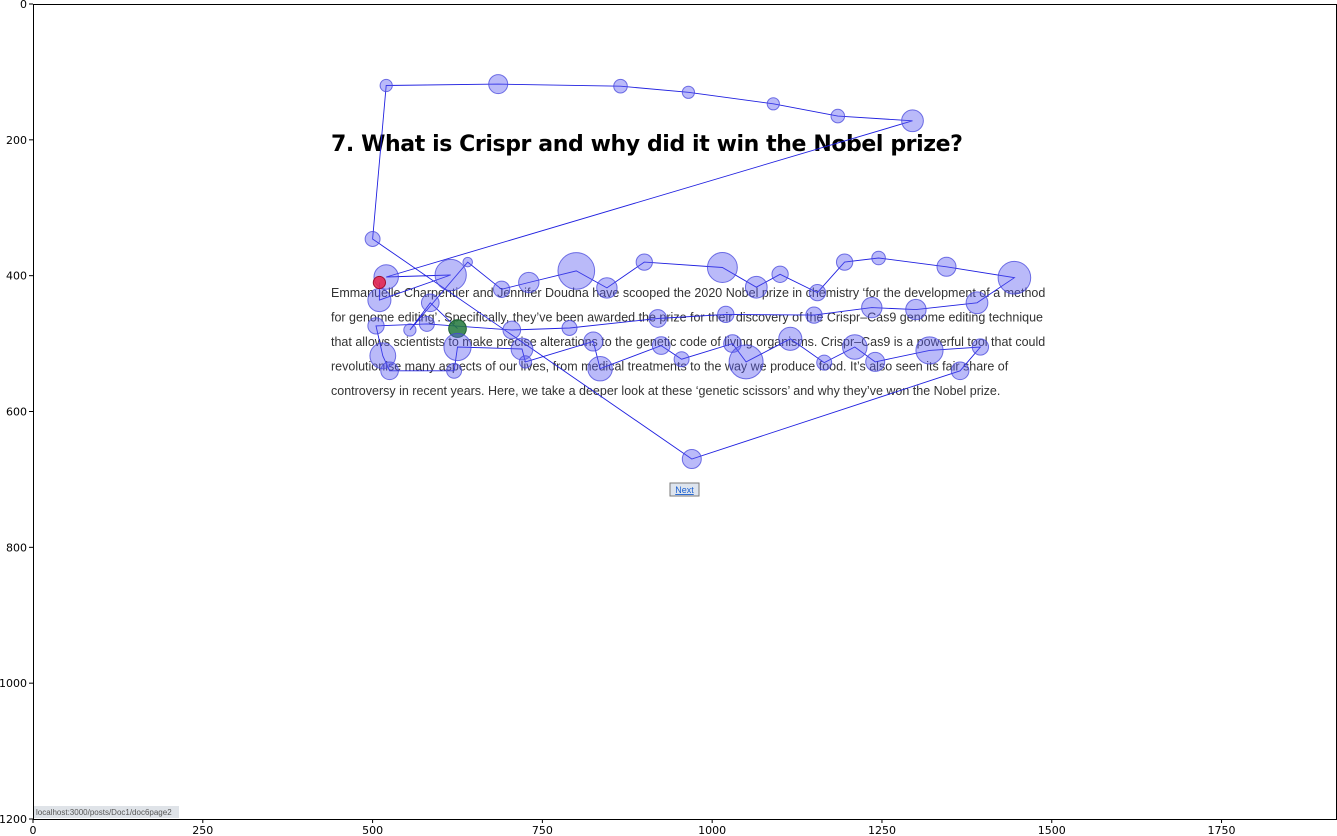  I want to click on next-button-box, so click(684, 489).